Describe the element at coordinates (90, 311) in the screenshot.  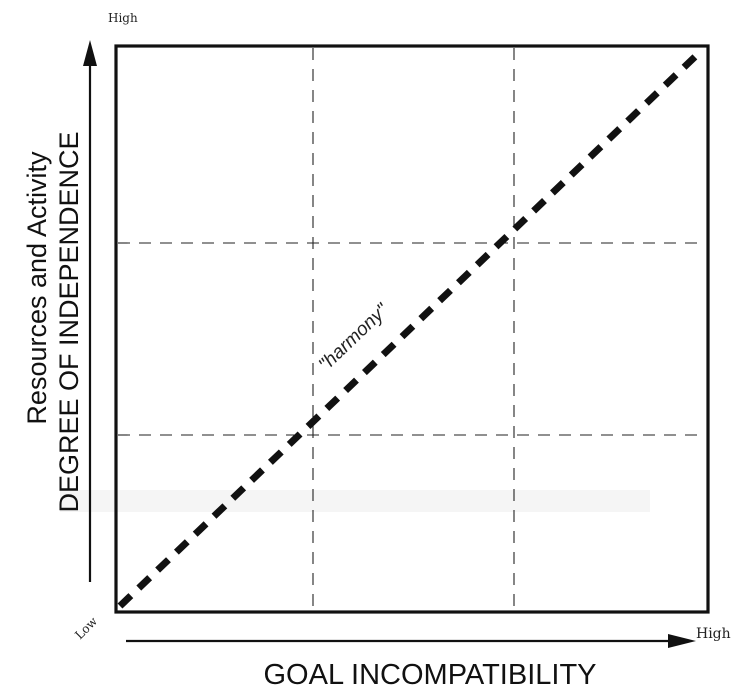
I see `y-axis-arrow` at that location.